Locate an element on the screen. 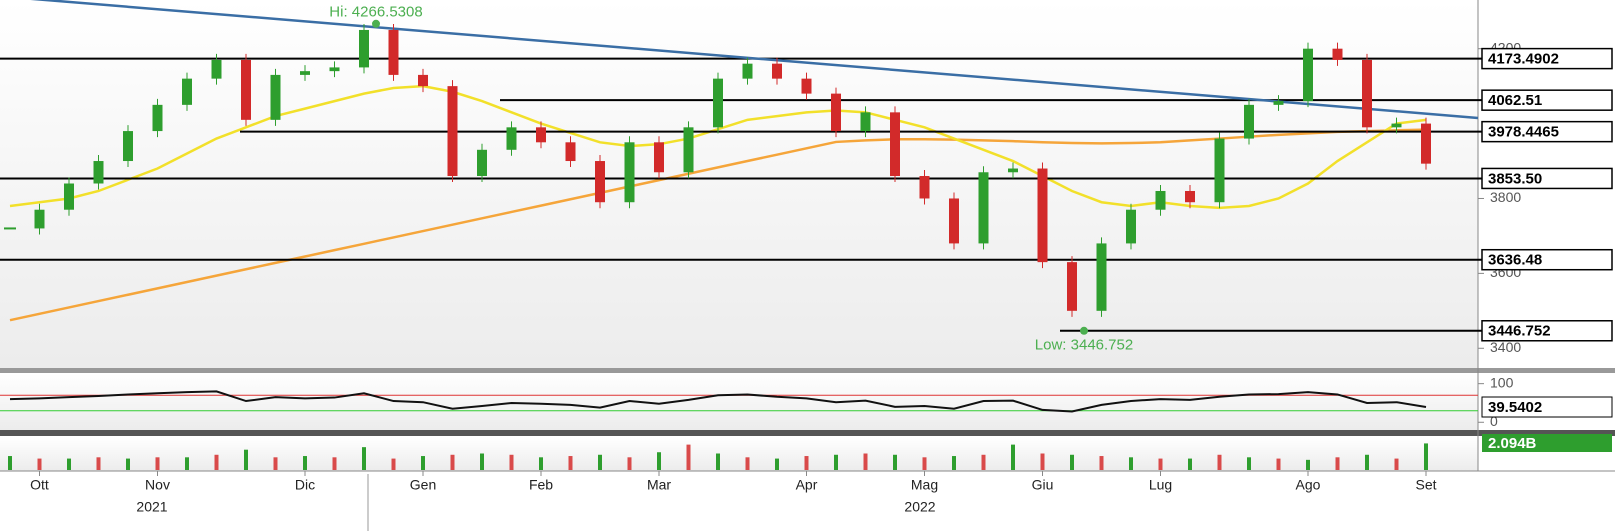 This screenshot has height=531, width=1615. x-tick-label: Ago is located at coordinates (1308, 485).